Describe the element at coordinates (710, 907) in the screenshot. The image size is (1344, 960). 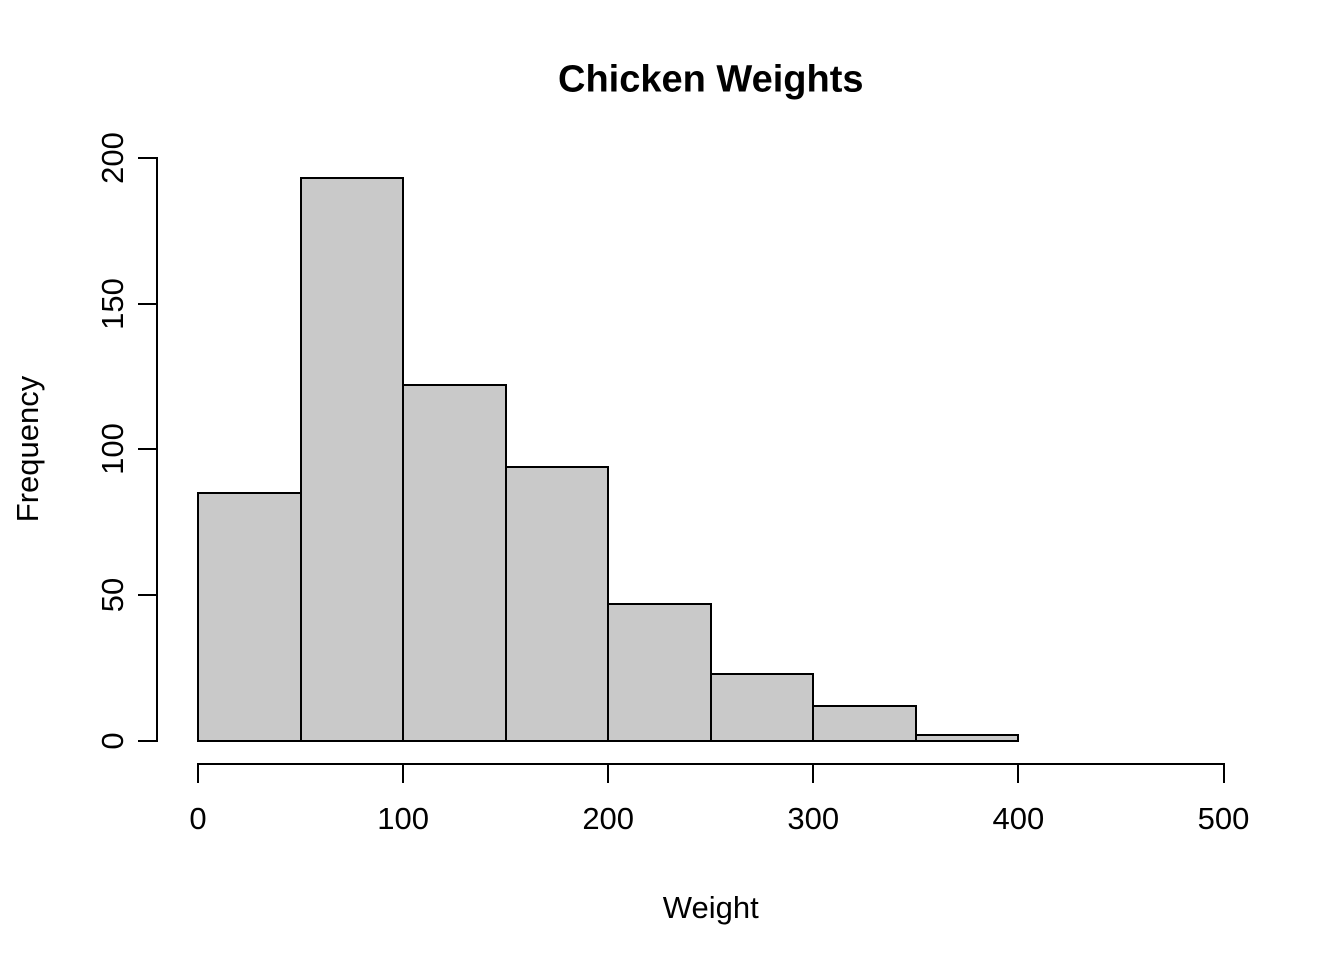
I see `x-axis-label: Weight` at that location.